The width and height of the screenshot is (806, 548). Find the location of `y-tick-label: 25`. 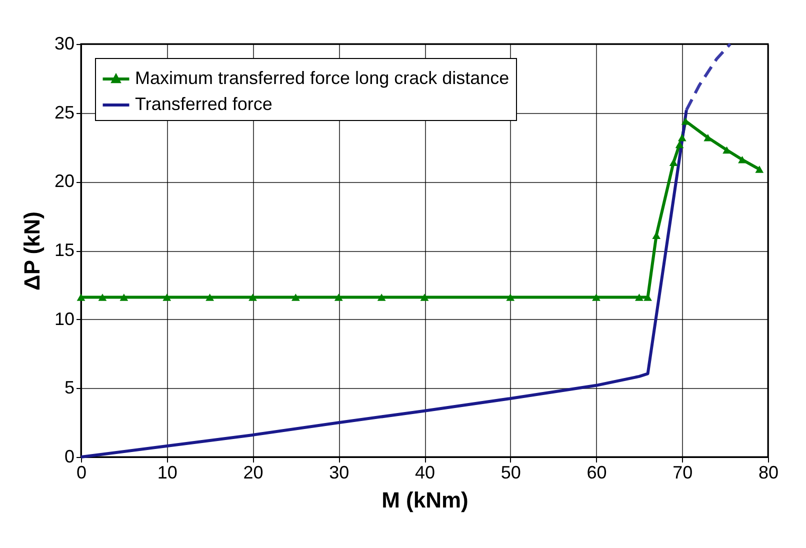

y-tick-label: 25 is located at coordinates (64, 112).